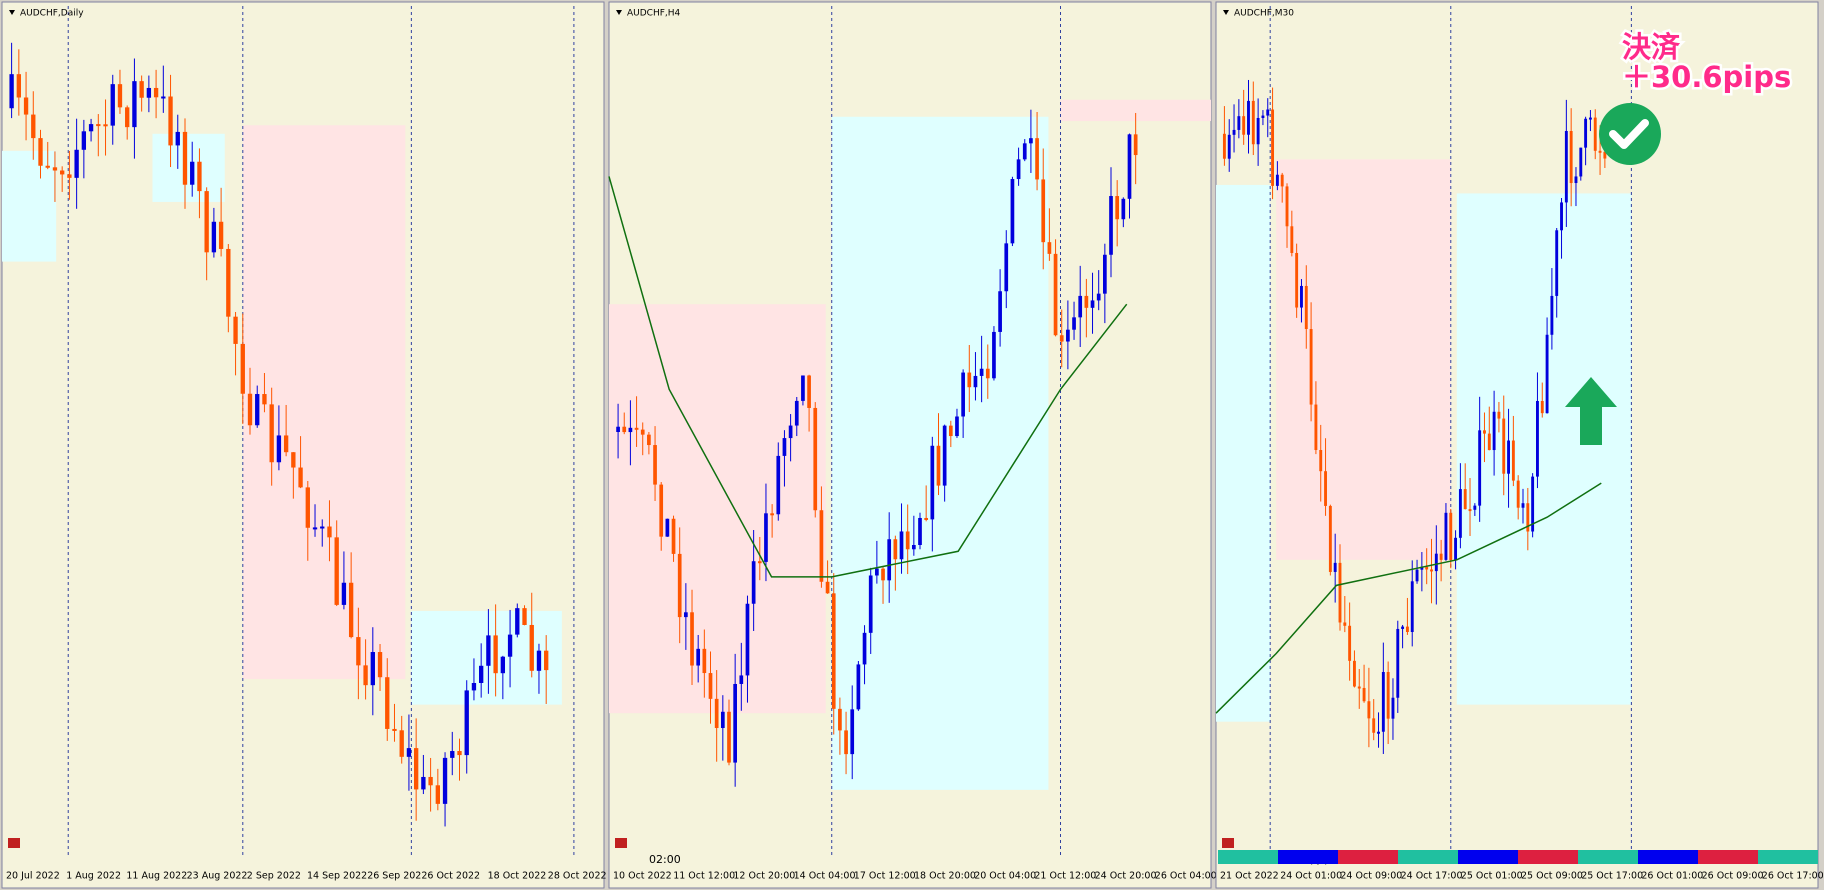 The height and width of the screenshot is (890, 1824). Describe the element at coordinates (1651, 47) in the screenshot. I see `annotation-text: 決済` at that location.